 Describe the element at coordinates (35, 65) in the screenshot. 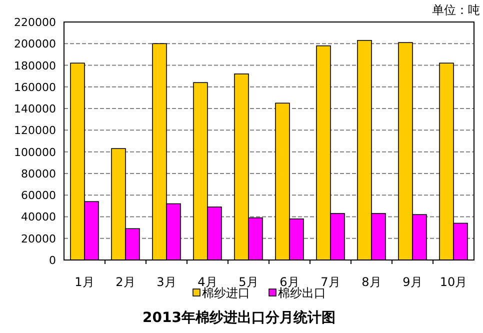

I see `y-tick-label: 180000` at that location.